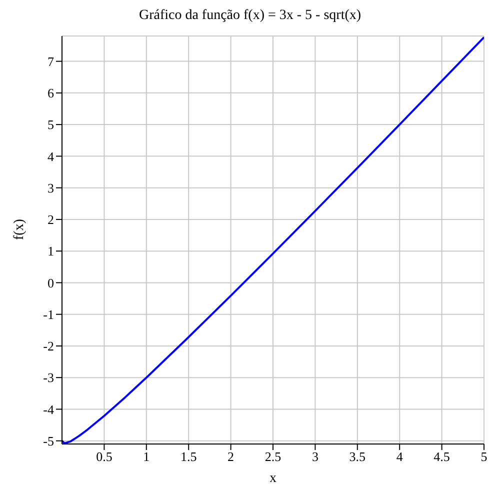 The image size is (500, 500). What do you see at coordinates (51, 156) in the screenshot?
I see `y-tick-label: 4` at bounding box center [51, 156].